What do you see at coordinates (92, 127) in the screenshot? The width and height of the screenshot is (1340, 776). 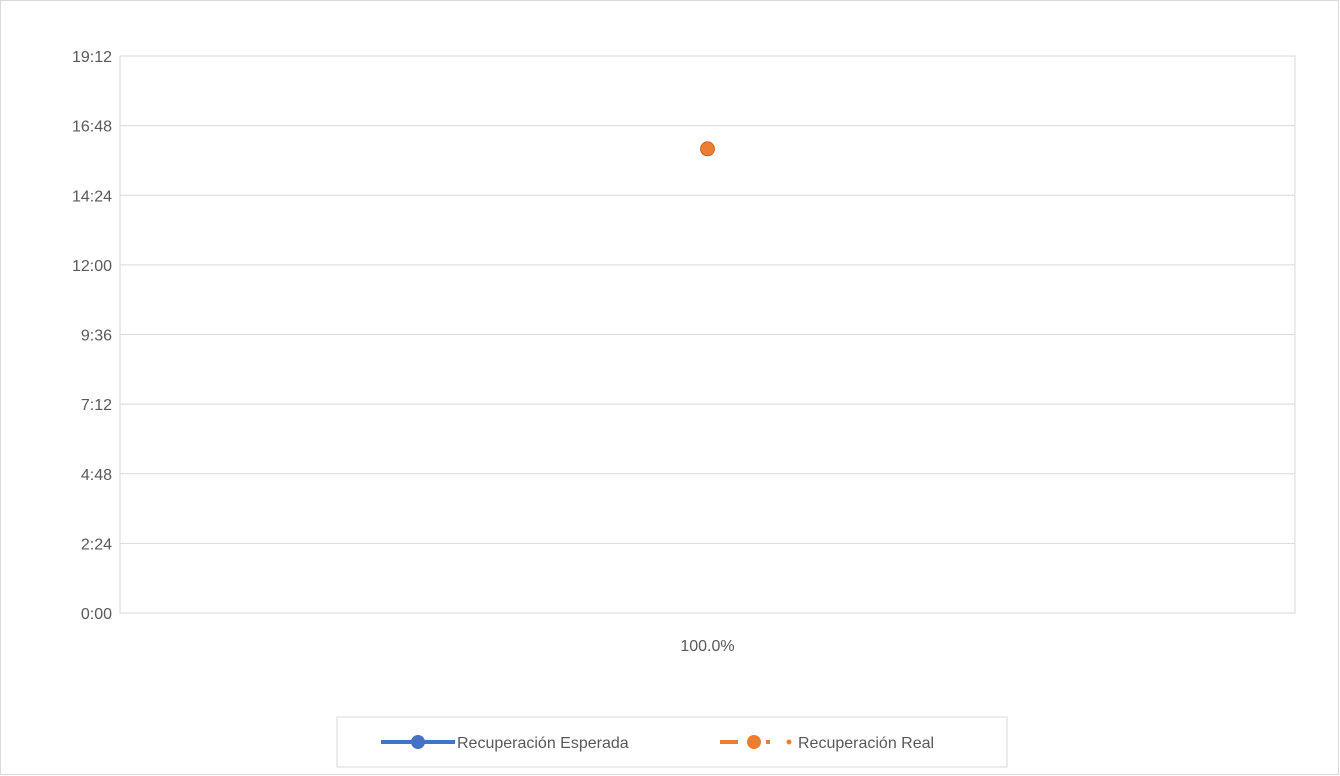 I see `y-tick-label: 16:48` at bounding box center [92, 127].